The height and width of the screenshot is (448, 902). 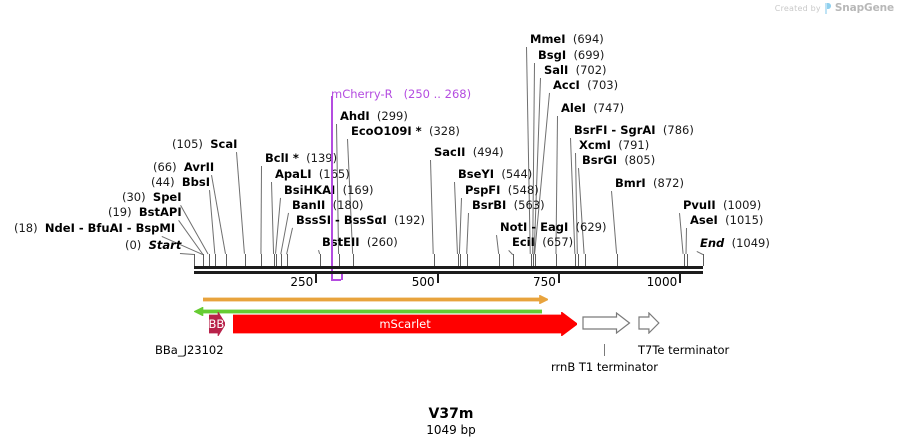 I want to click on feature-green-region, so click(x=368, y=309).